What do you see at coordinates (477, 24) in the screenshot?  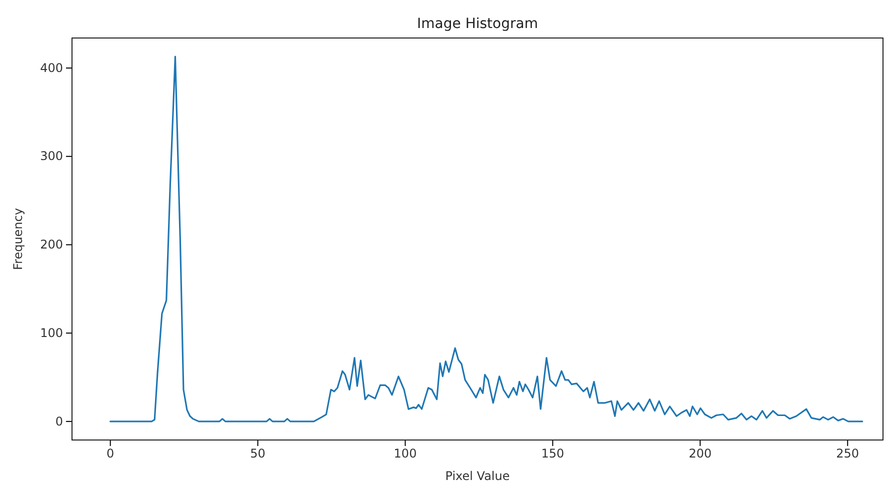 I see `chart-title: Image Histogram` at bounding box center [477, 24].